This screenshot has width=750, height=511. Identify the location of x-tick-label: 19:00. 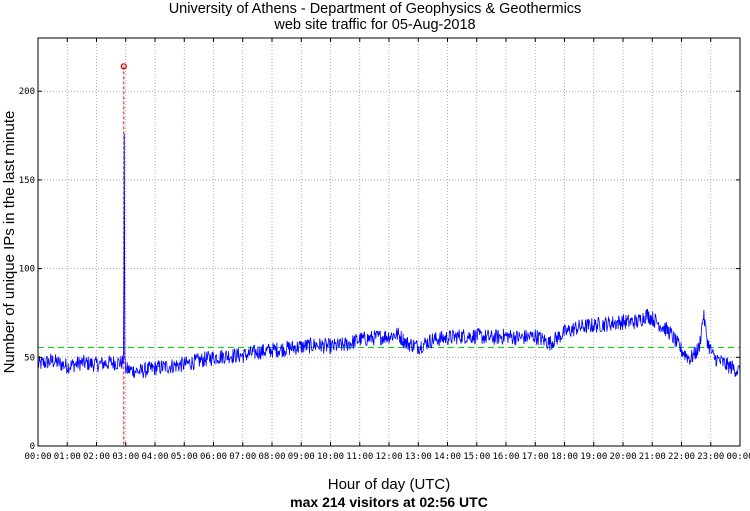
(593, 457).